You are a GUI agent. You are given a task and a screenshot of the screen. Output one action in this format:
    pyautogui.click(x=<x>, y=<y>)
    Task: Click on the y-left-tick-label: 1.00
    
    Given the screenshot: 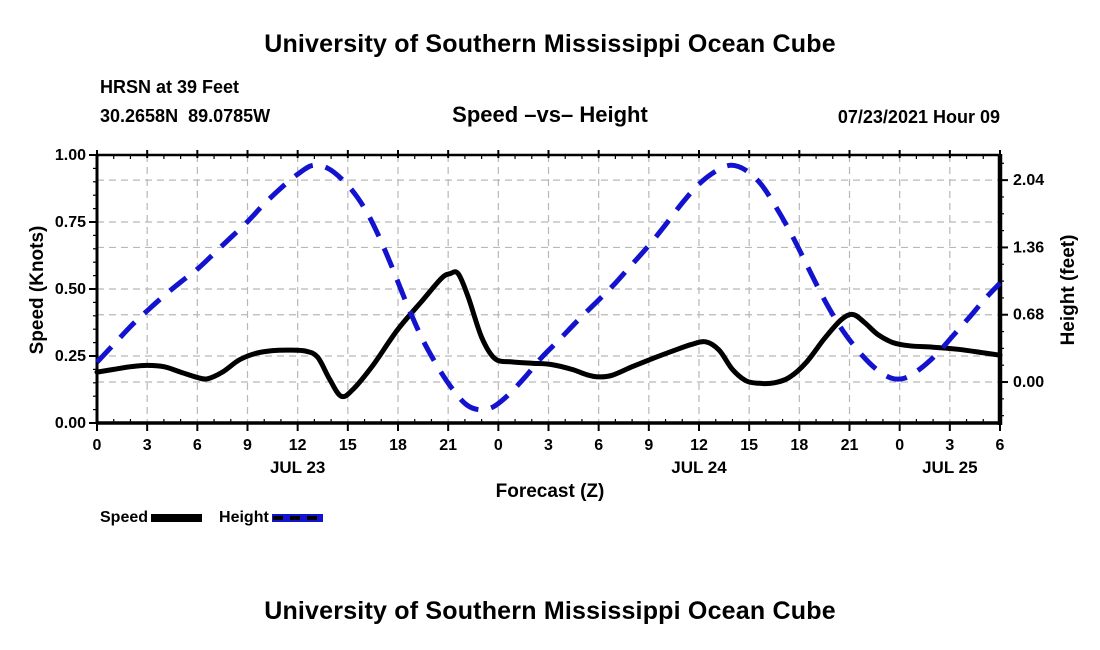 What is the action you would take?
    pyautogui.click(x=70, y=155)
    